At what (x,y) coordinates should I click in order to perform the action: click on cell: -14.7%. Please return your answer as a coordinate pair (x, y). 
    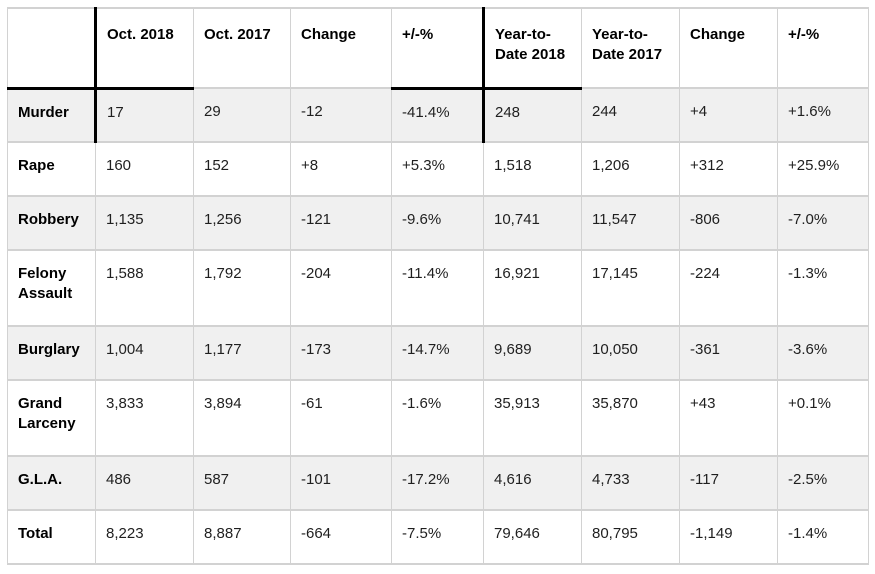
    Looking at the image, I should click on (437, 353).